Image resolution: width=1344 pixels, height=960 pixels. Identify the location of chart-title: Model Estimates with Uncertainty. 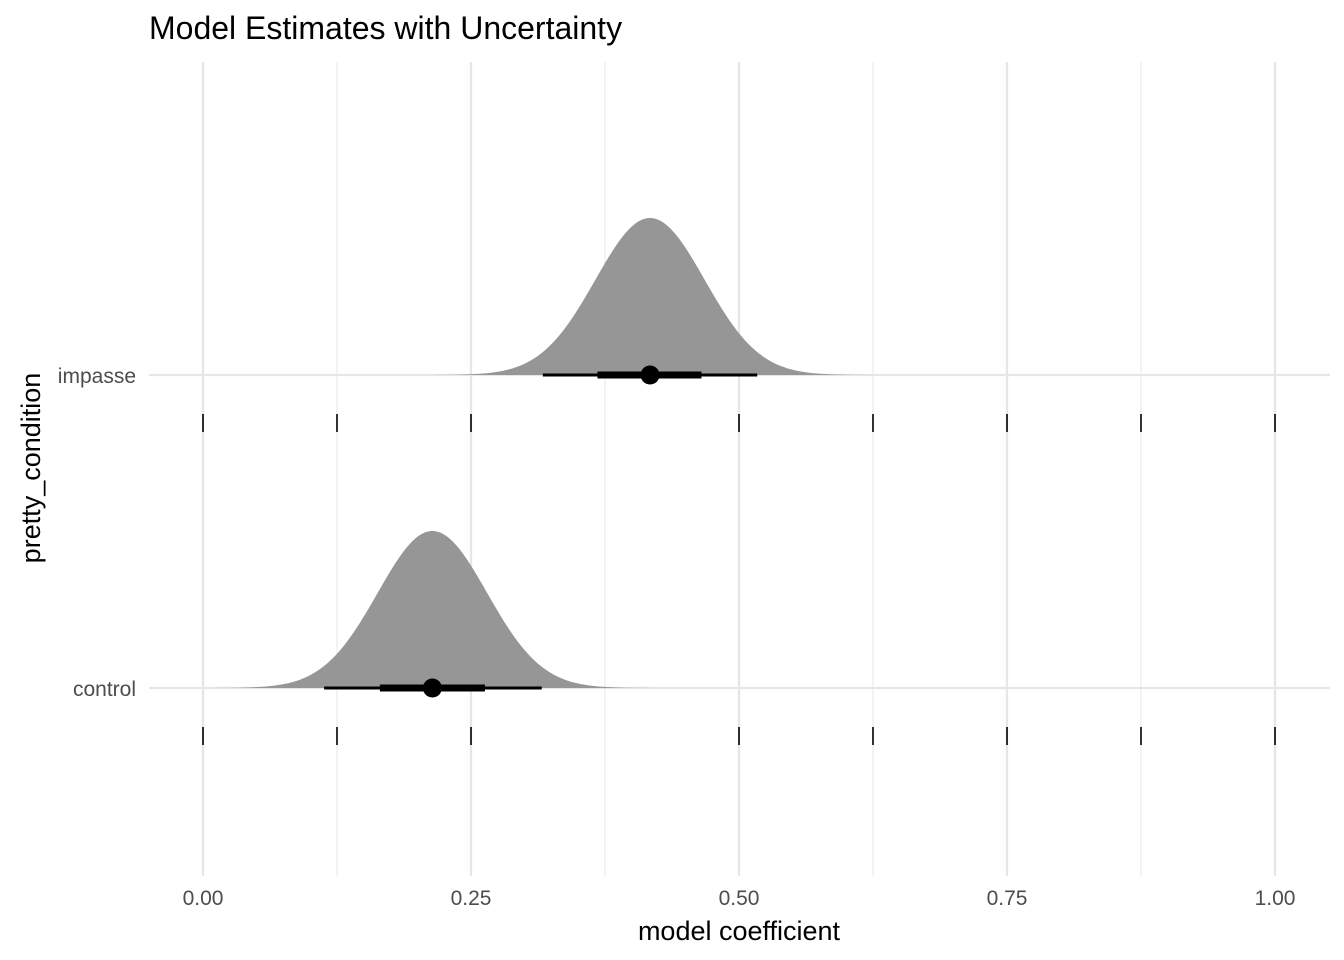
(385, 28).